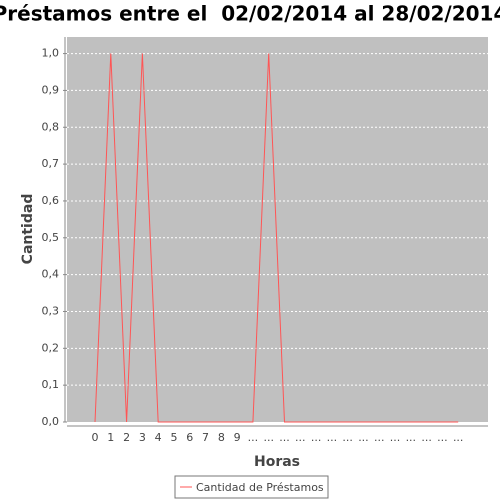  What do you see at coordinates (173, 437) in the screenshot?
I see `x-tick-label: 5` at bounding box center [173, 437].